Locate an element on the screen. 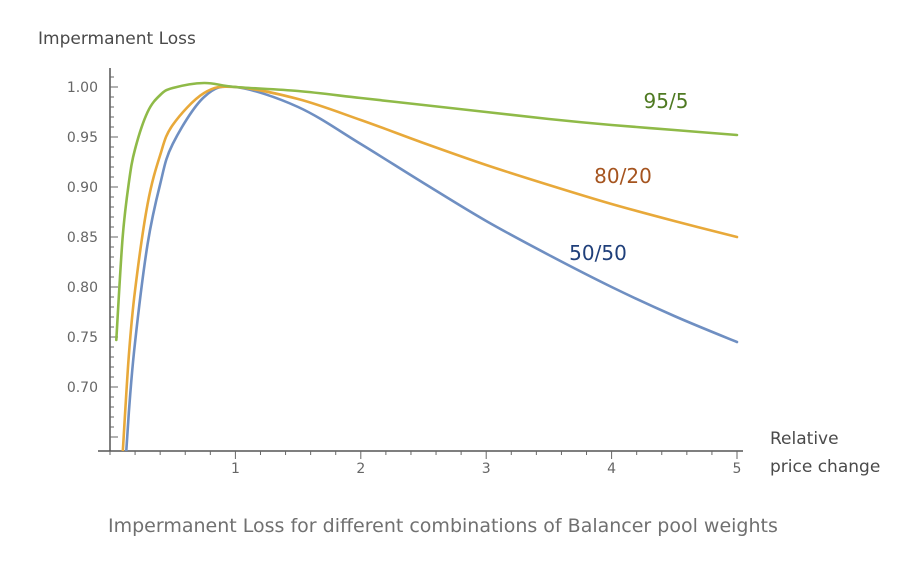 The width and height of the screenshot is (924, 562). series-label-80-20: 80/20 is located at coordinates (623, 176).